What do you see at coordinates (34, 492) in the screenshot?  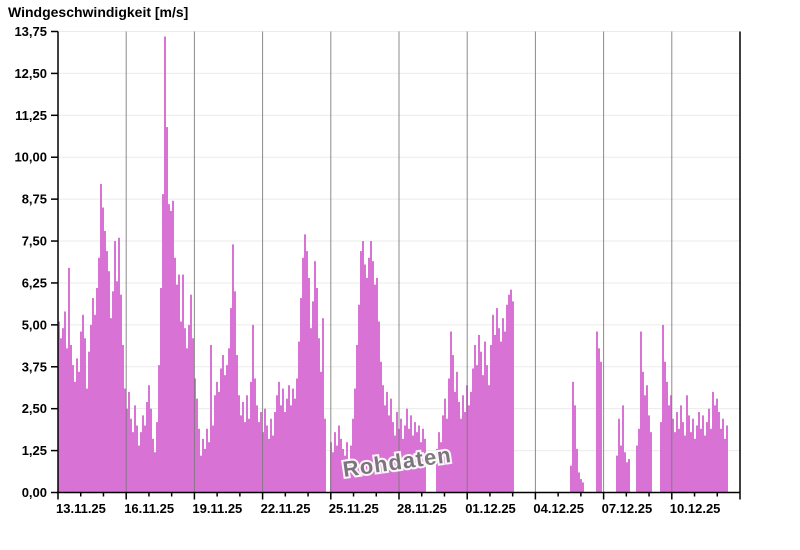 I see `y-tick-label: 0,00` at bounding box center [34, 492].